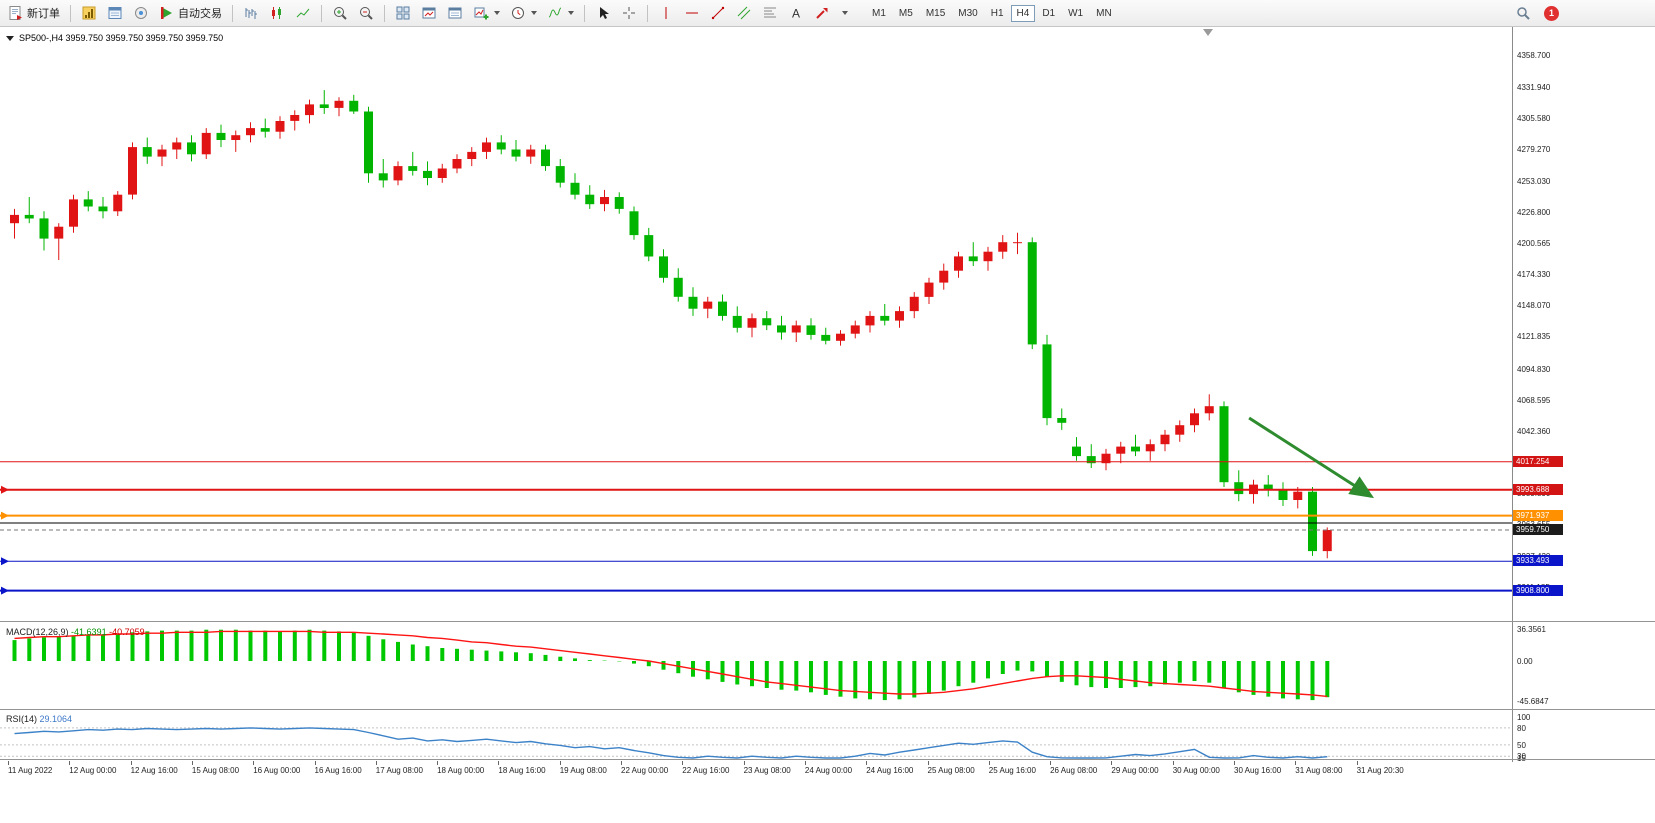 The image size is (1655, 823). I want to click on time-axis-label: 26 Aug 08:00, so click(1074, 770).